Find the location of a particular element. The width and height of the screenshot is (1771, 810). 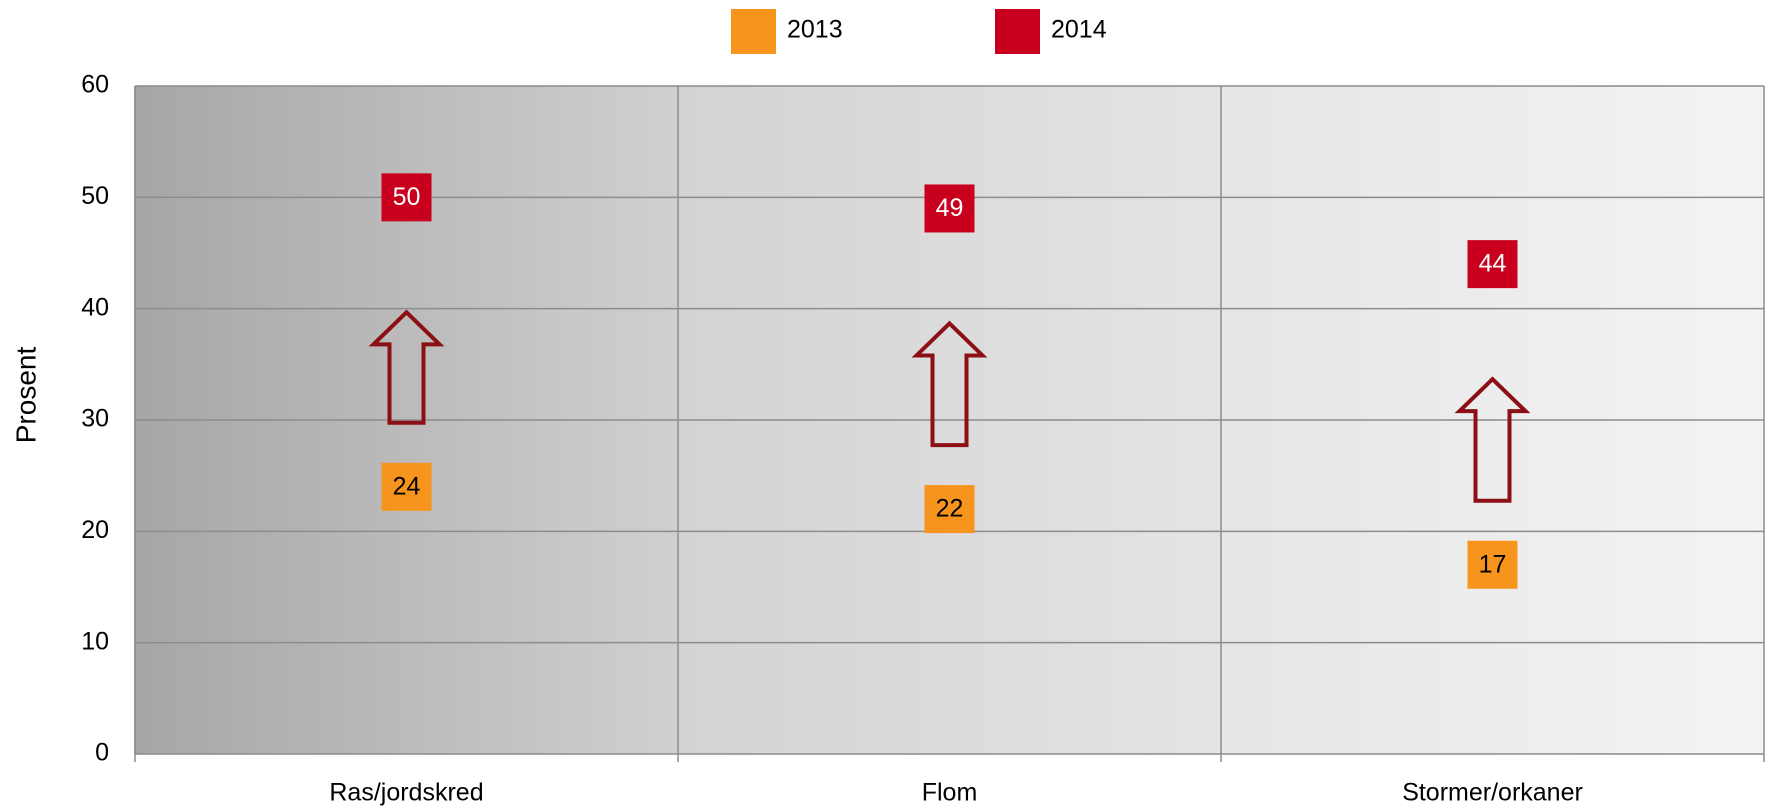

y-tick-label: 40 is located at coordinates (95, 307).